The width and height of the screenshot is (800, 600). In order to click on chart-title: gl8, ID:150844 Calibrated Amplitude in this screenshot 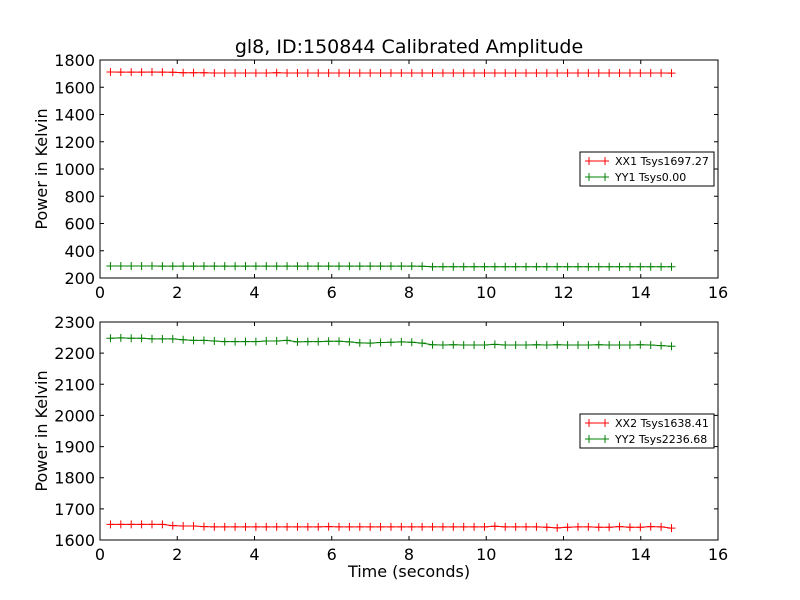, I will do `click(409, 47)`.